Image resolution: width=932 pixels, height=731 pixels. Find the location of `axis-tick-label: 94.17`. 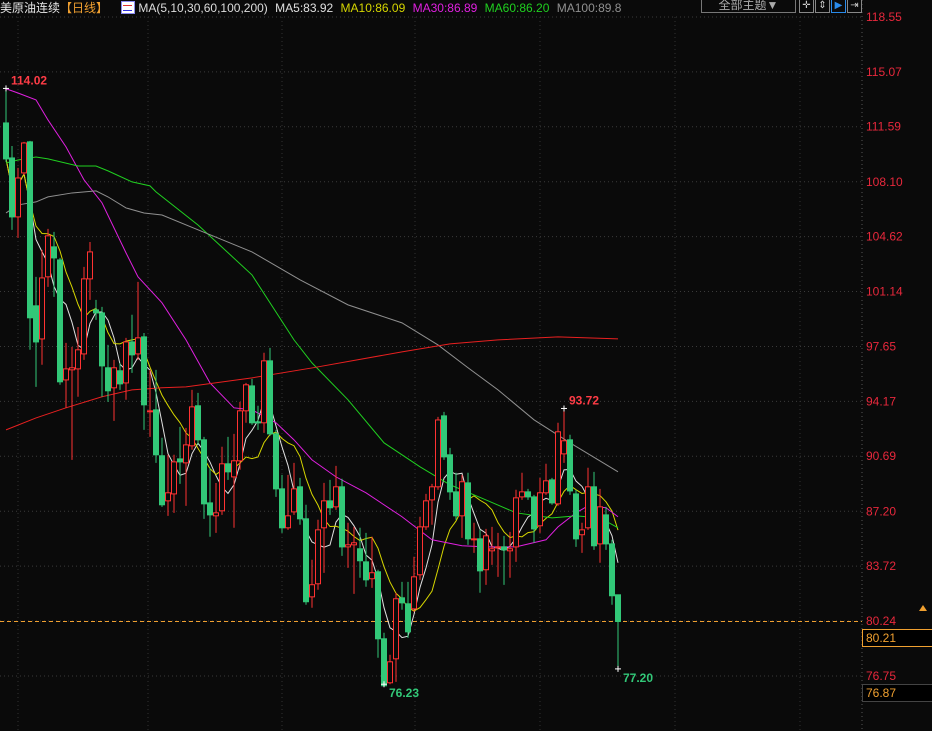

axis-tick-label: 94.17 is located at coordinates (881, 401).